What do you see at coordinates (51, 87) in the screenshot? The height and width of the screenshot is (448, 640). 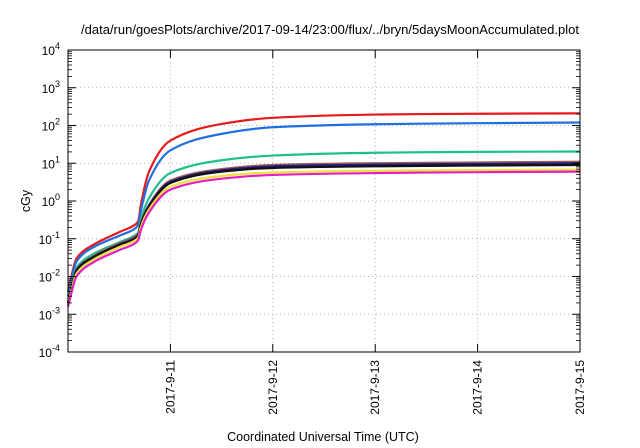 I see `y-tick-label: 10³` at bounding box center [51, 87].